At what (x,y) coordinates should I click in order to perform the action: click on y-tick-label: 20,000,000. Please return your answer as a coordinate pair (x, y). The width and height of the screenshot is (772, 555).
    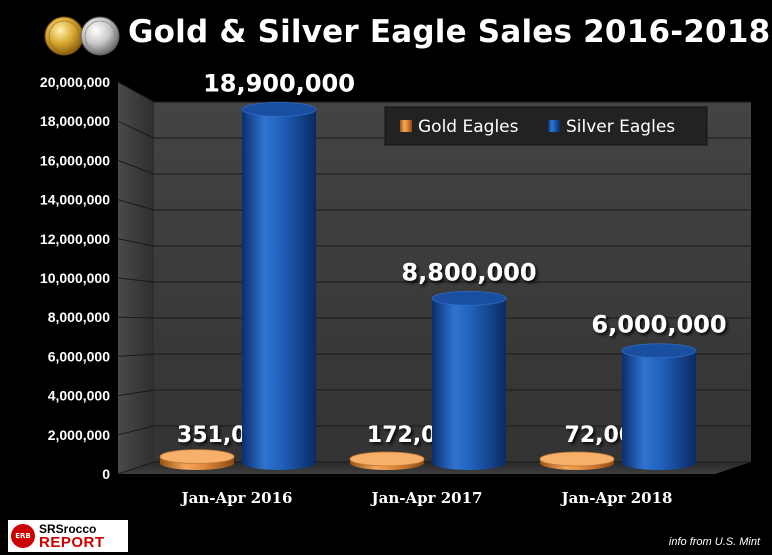
    Looking at the image, I should click on (75, 82).